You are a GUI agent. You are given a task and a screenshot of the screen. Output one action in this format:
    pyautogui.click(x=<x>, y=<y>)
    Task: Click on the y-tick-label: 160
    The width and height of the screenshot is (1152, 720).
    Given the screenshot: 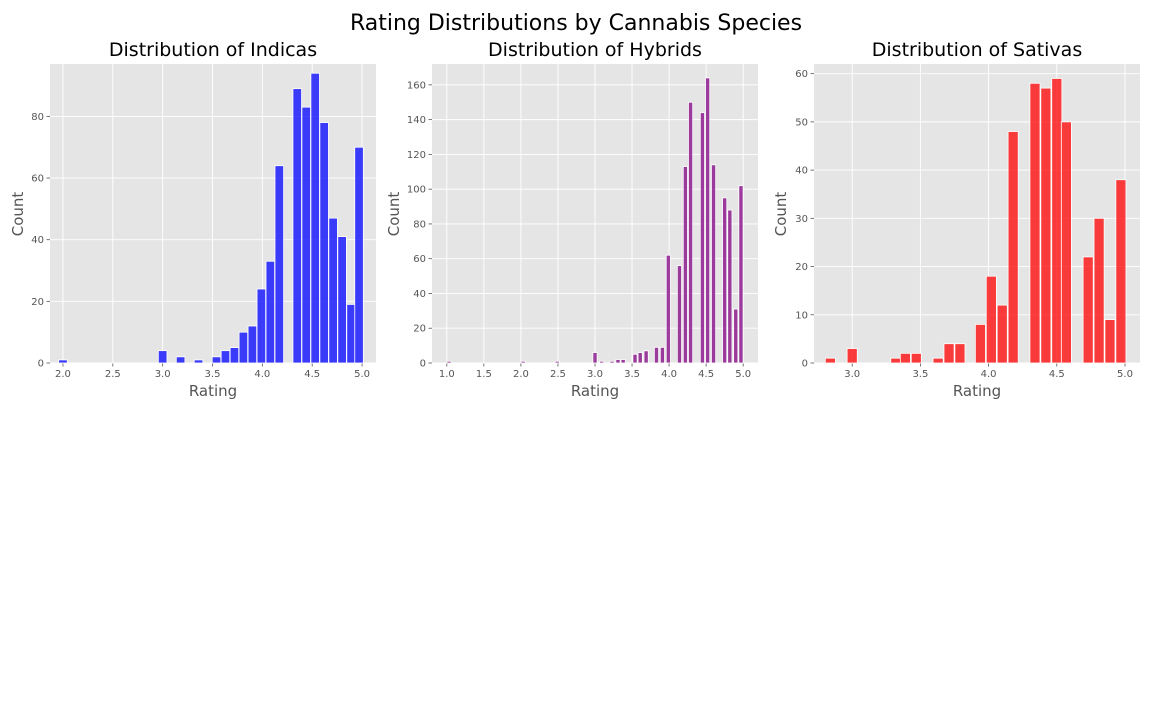 What is the action you would take?
    pyautogui.click(x=416, y=85)
    